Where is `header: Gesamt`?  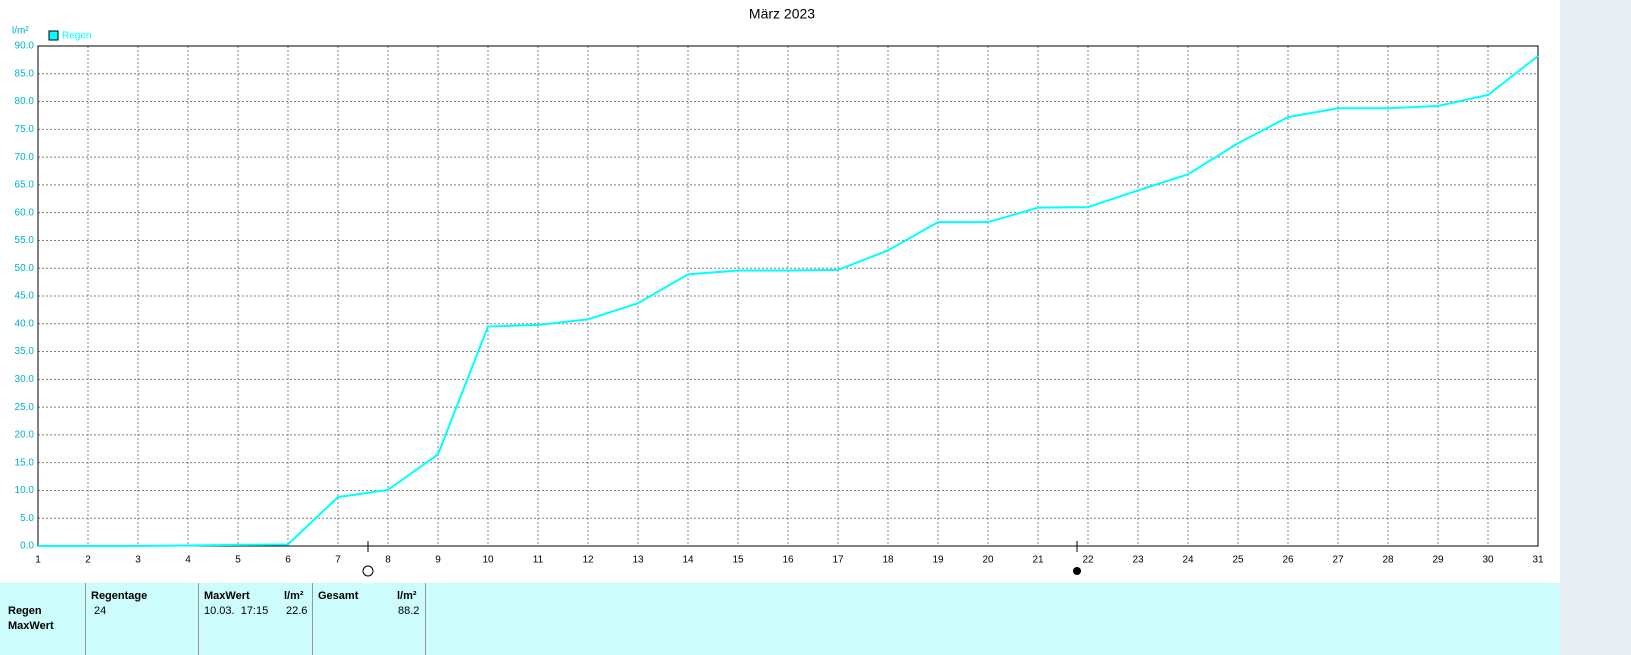 header: Gesamt is located at coordinates (338, 596).